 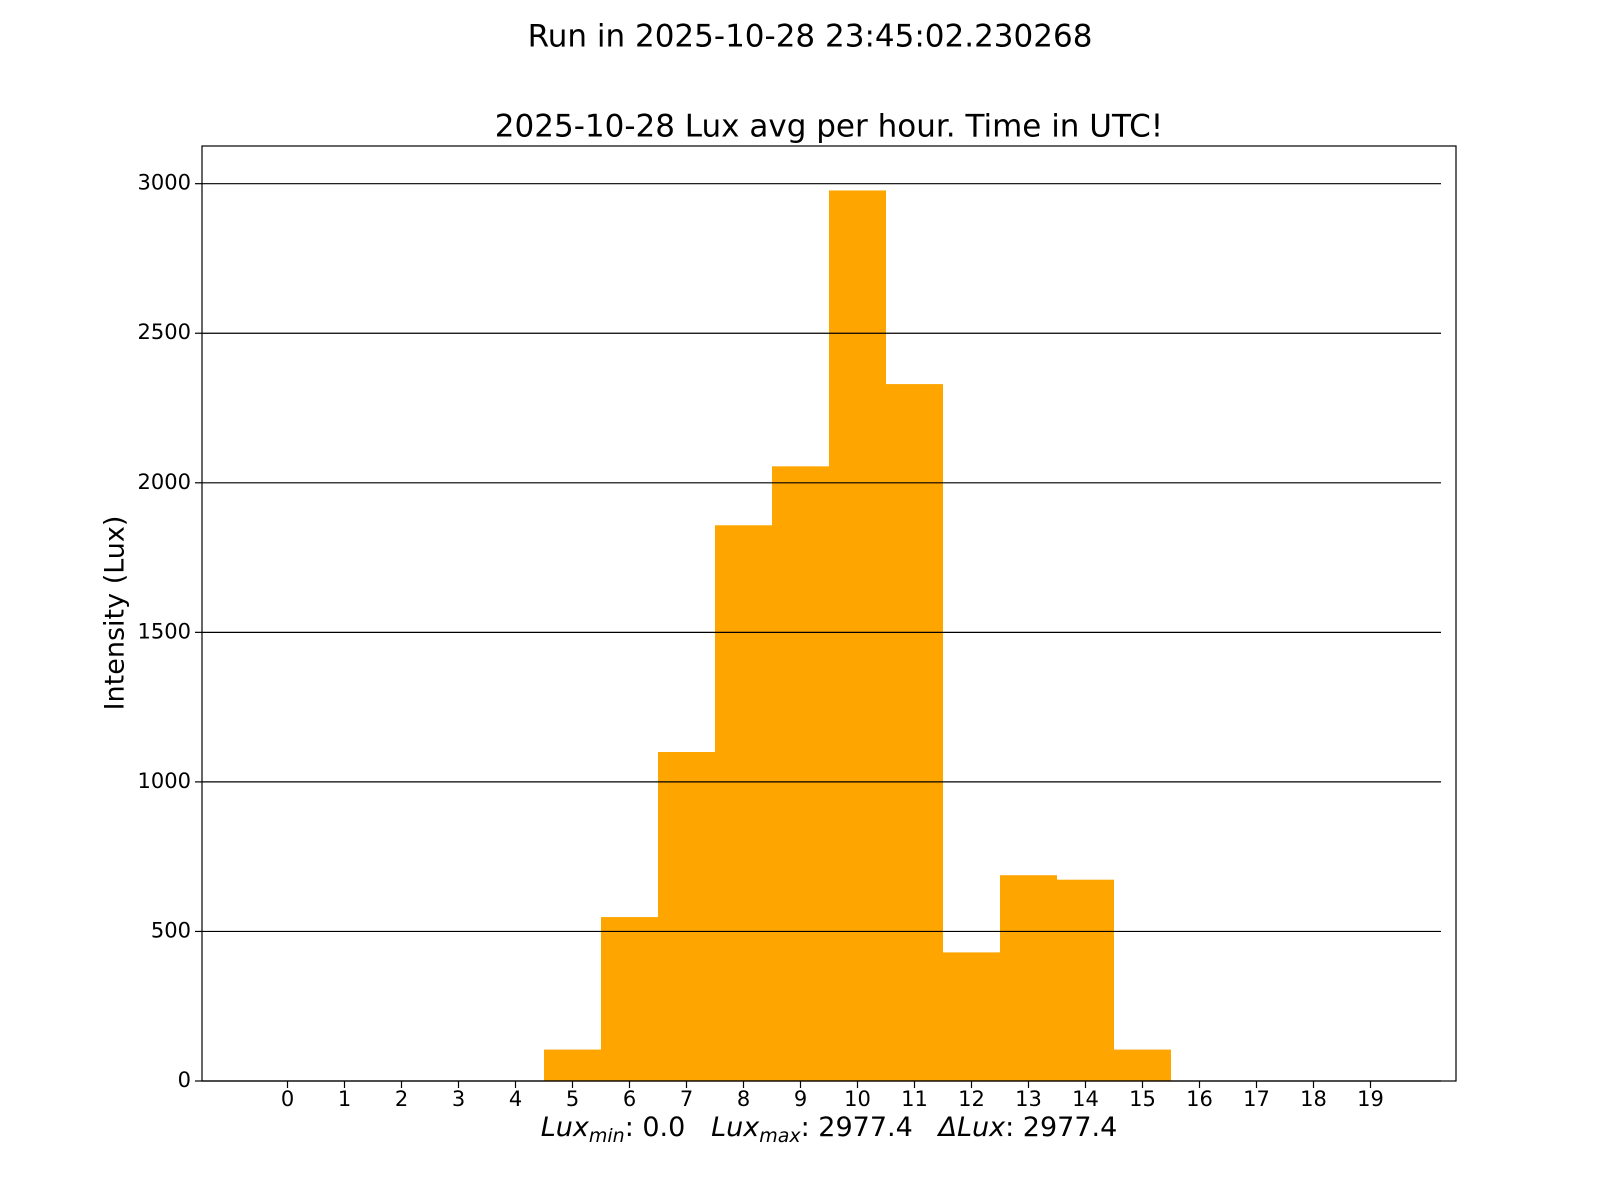 What do you see at coordinates (164, 183) in the screenshot?
I see `y-tick-label: 3000` at bounding box center [164, 183].